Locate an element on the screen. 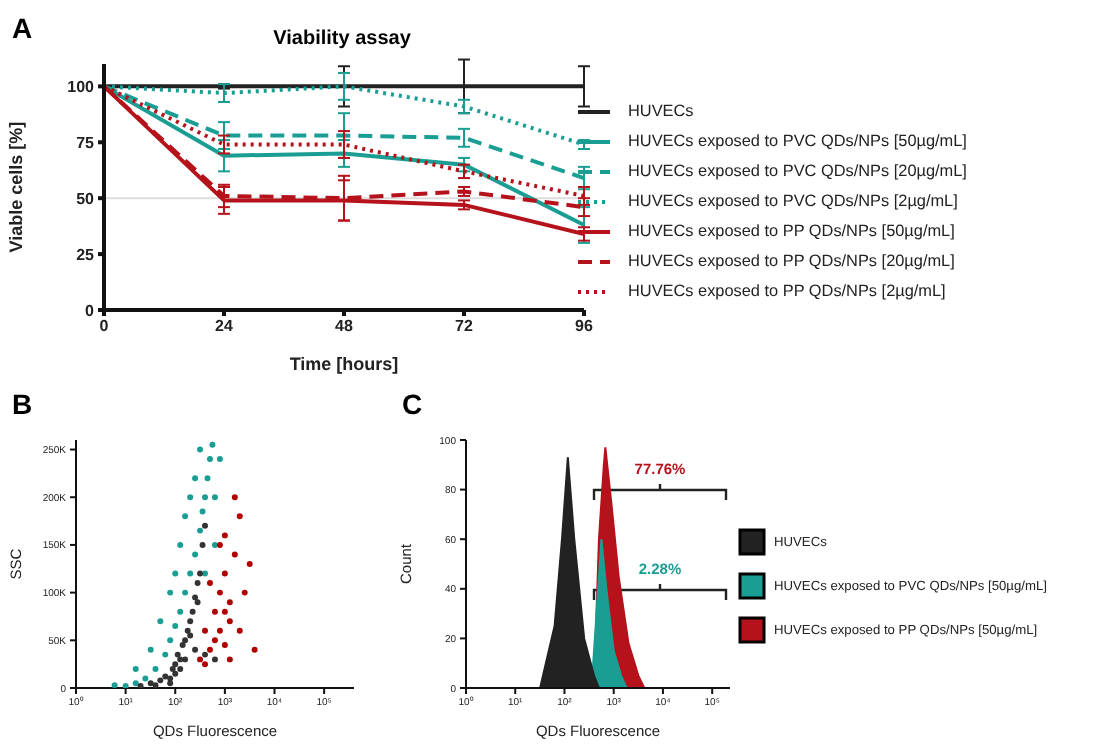 The image size is (1100, 744). x-tick-label: 24 is located at coordinates (224, 326).